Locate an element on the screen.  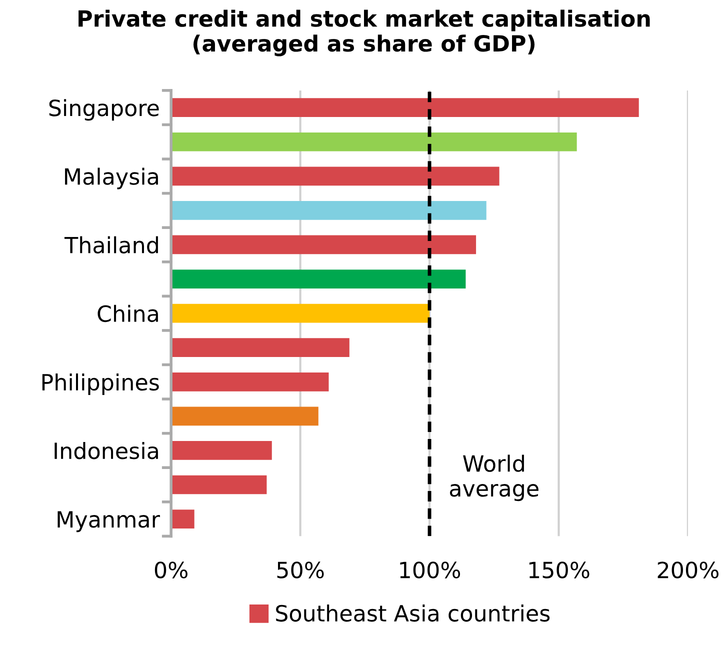
y-tick-label: Philippines is located at coordinates (100, 384).